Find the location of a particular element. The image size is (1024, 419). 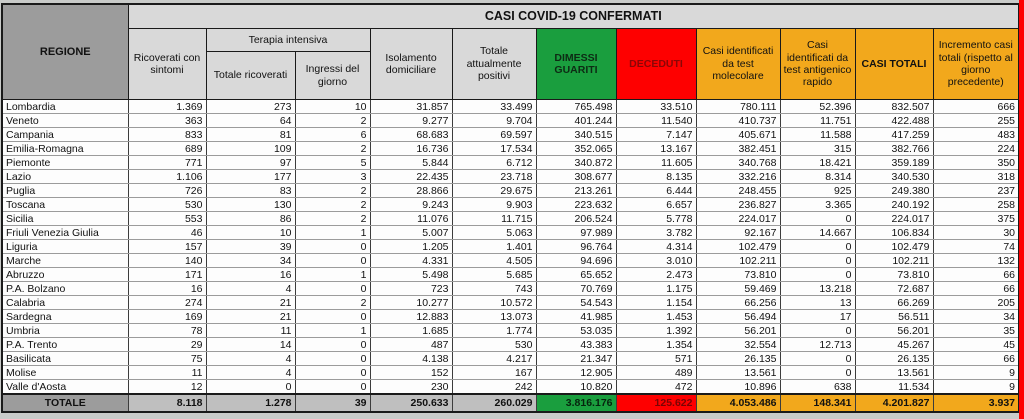

cell-incremento-casi-totali: 258 is located at coordinates (976, 204).